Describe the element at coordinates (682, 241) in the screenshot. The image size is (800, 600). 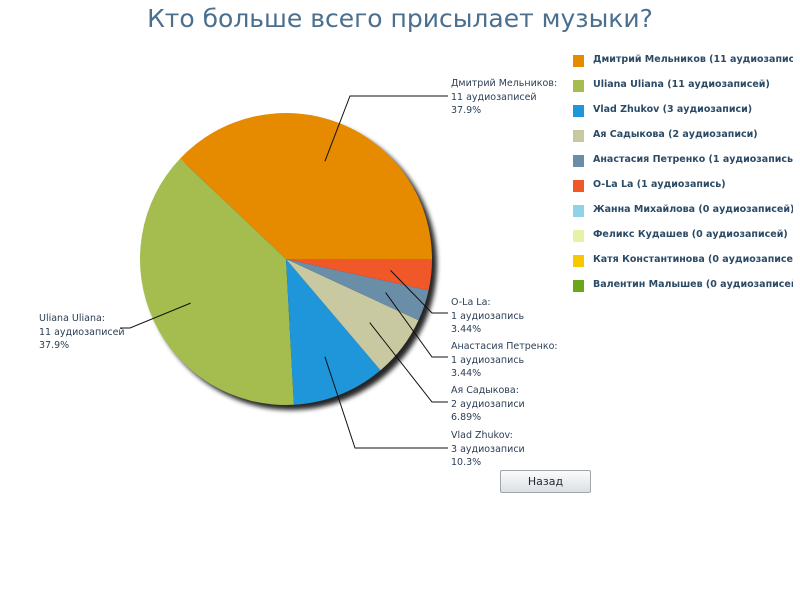
I see `legend-item-феликс-кудашев: Феликс Кудашев (0 аудиозаписей)` at that location.